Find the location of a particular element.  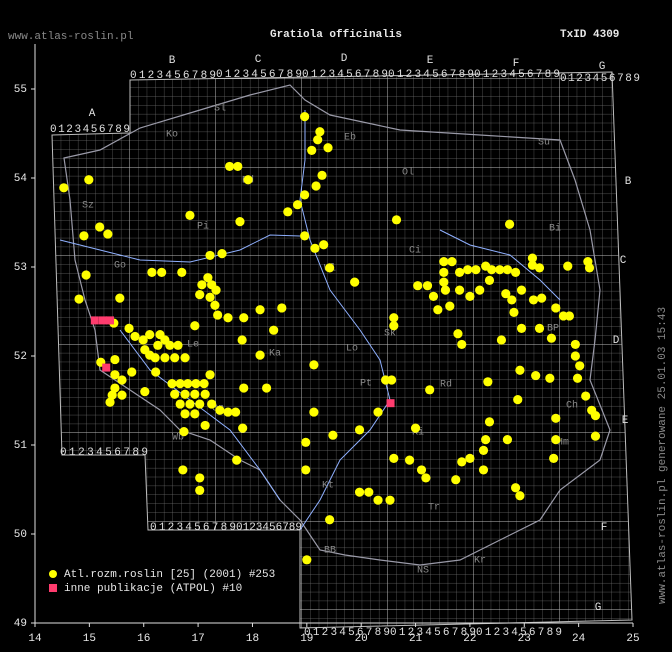

region-label: Ci is located at coordinates (415, 251).